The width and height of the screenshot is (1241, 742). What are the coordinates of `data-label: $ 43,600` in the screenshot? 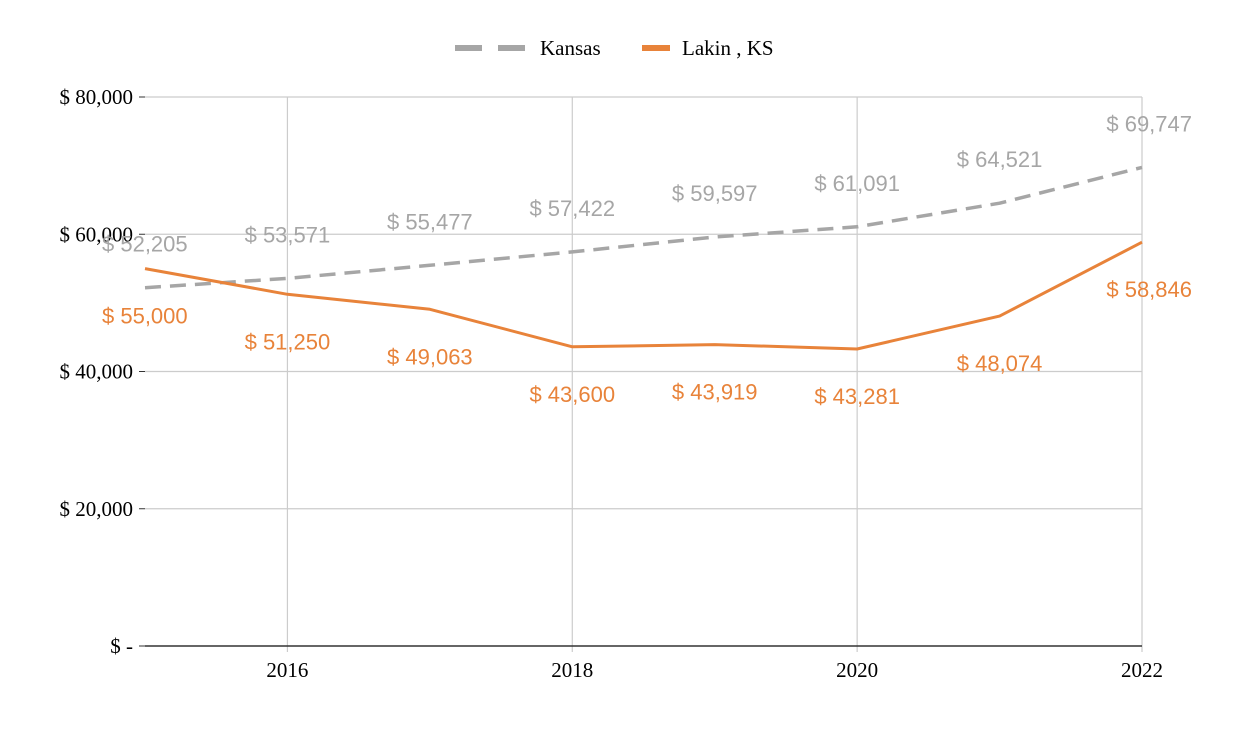 It's located at (572, 394).